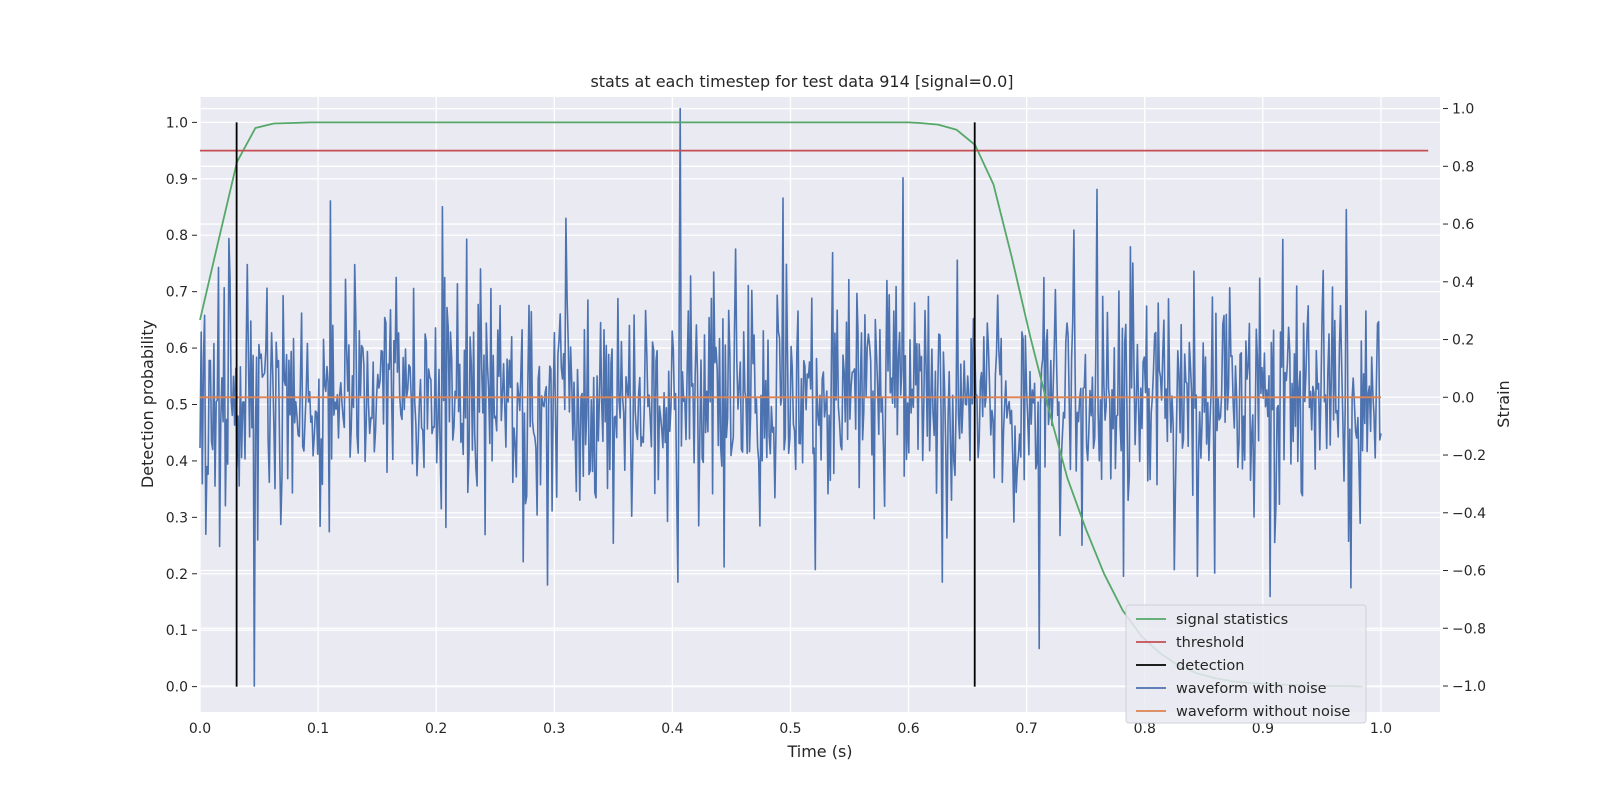 This screenshot has width=1600, height=800. Describe the element at coordinates (672, 729) in the screenshot. I see `x-tick-label: 0.4` at that location.